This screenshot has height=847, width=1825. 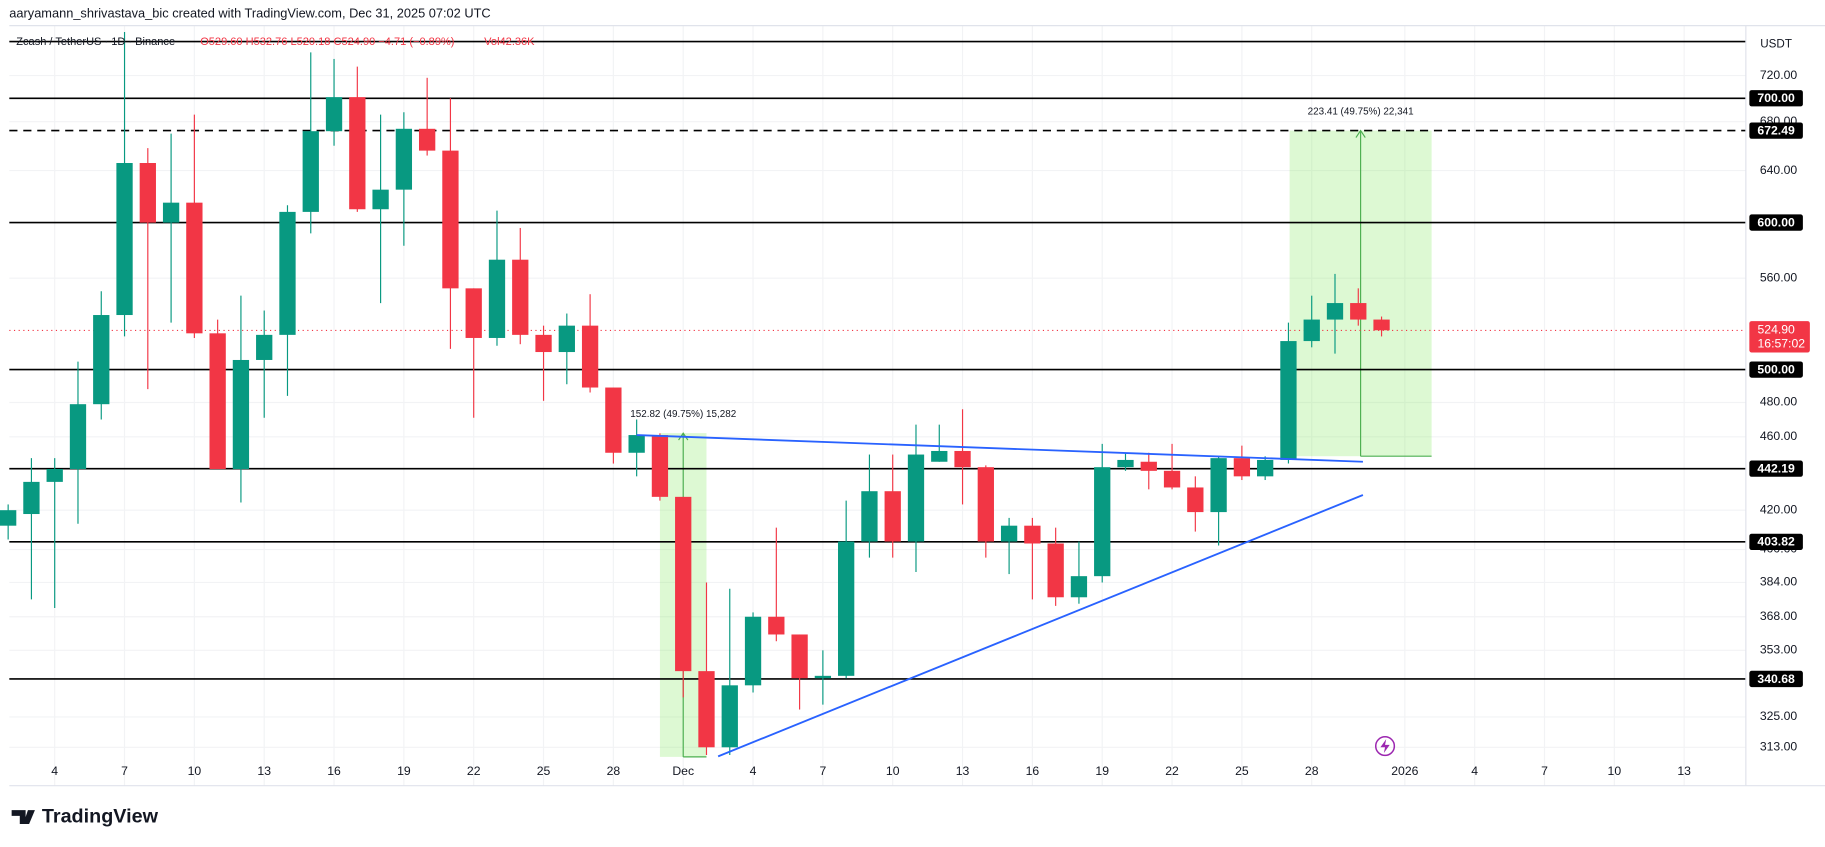 I want to click on x-tick-label: 16, so click(x=334, y=771).